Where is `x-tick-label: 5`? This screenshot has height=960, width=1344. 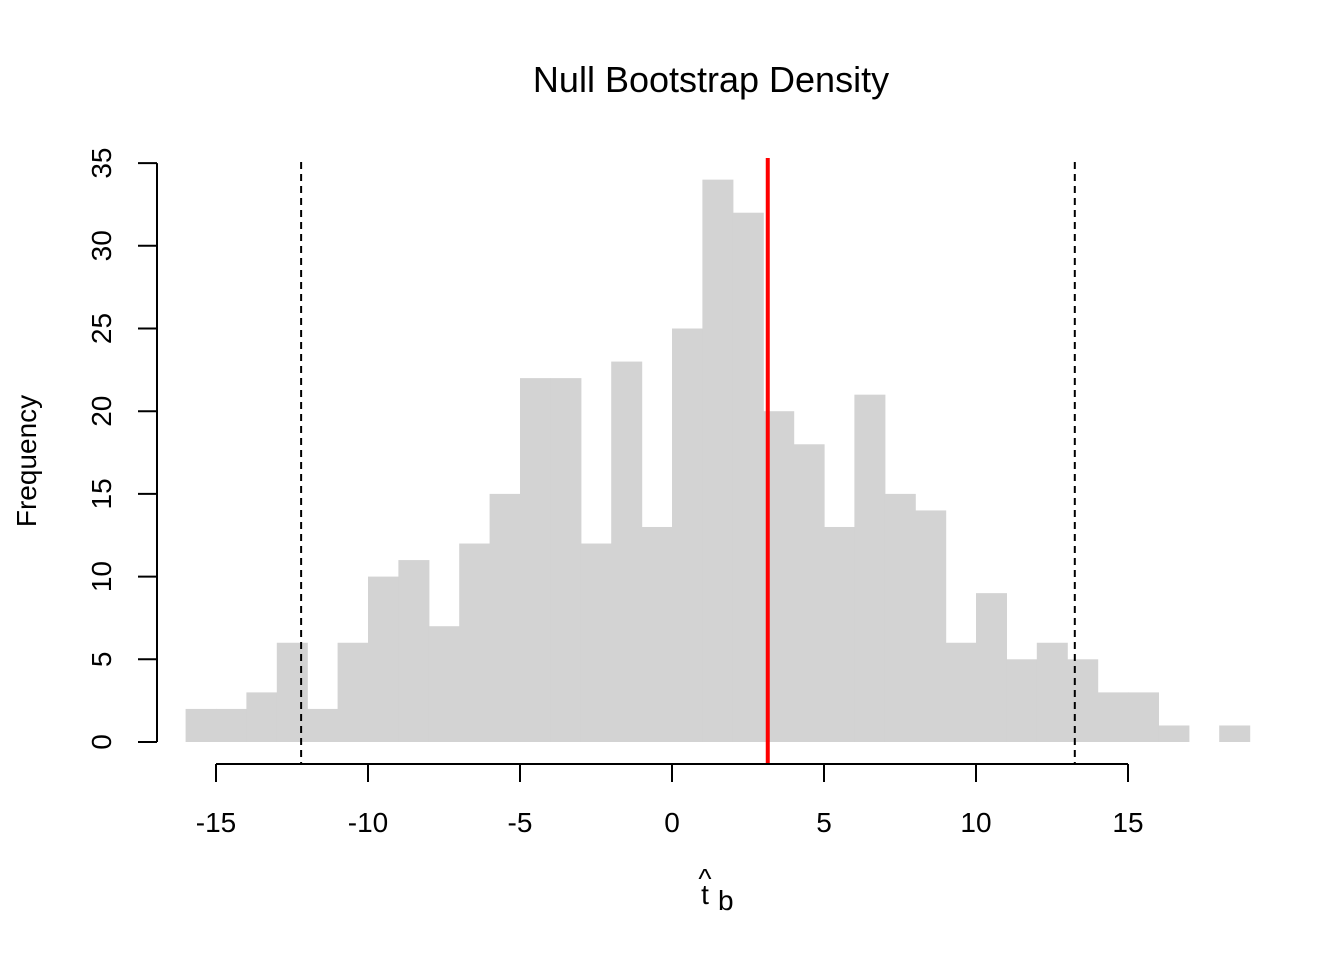 x-tick-label: 5 is located at coordinates (824, 822).